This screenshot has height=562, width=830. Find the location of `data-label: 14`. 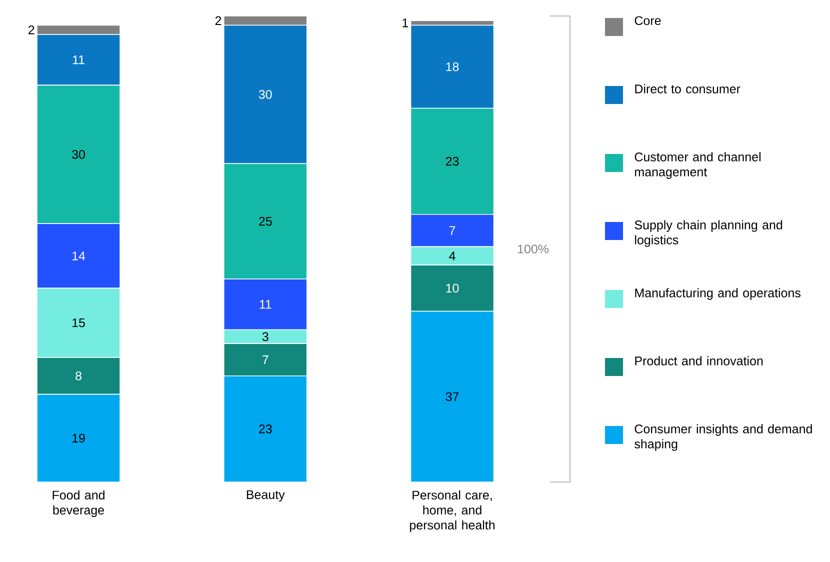

data-label: 14 is located at coordinates (79, 256).